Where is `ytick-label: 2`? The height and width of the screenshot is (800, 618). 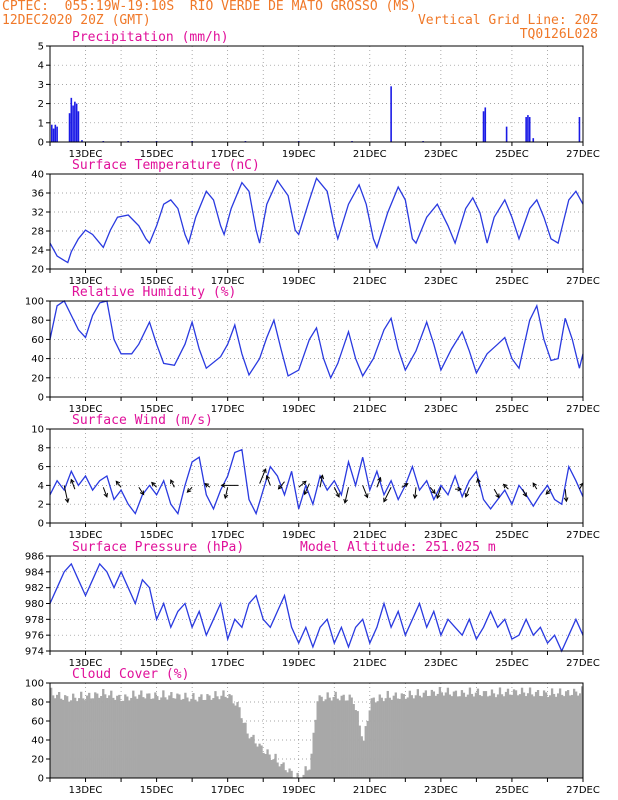
ytick-label: 2 is located at coordinates (41, 505).